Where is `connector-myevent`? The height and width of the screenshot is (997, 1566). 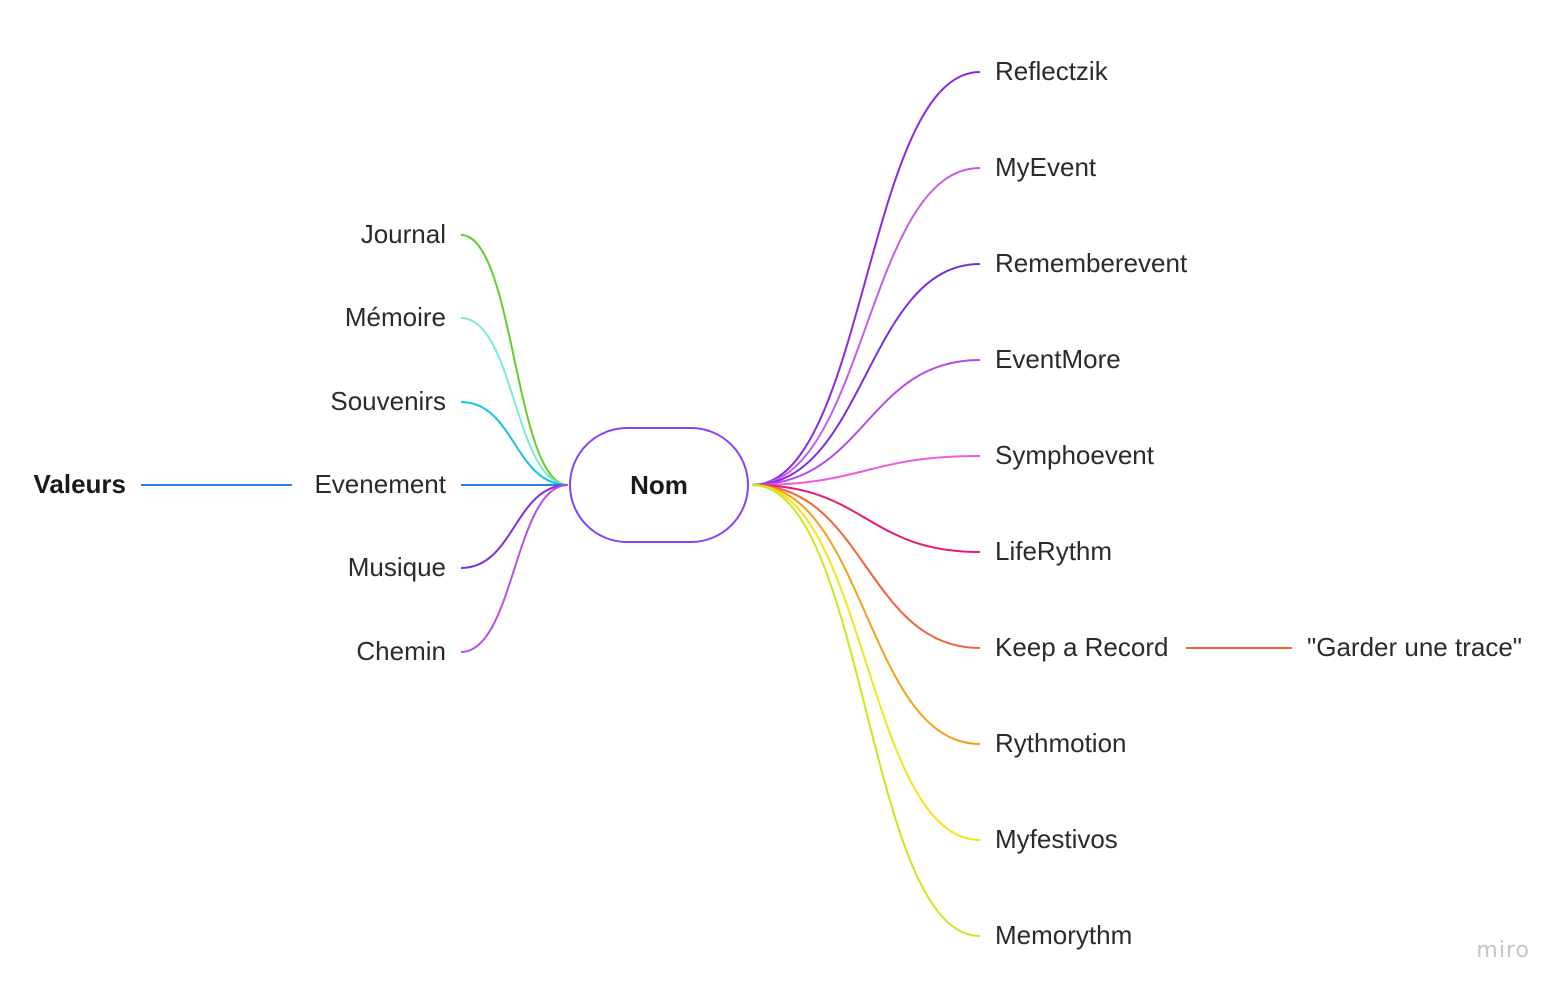 connector-myevent is located at coordinates (866, 326).